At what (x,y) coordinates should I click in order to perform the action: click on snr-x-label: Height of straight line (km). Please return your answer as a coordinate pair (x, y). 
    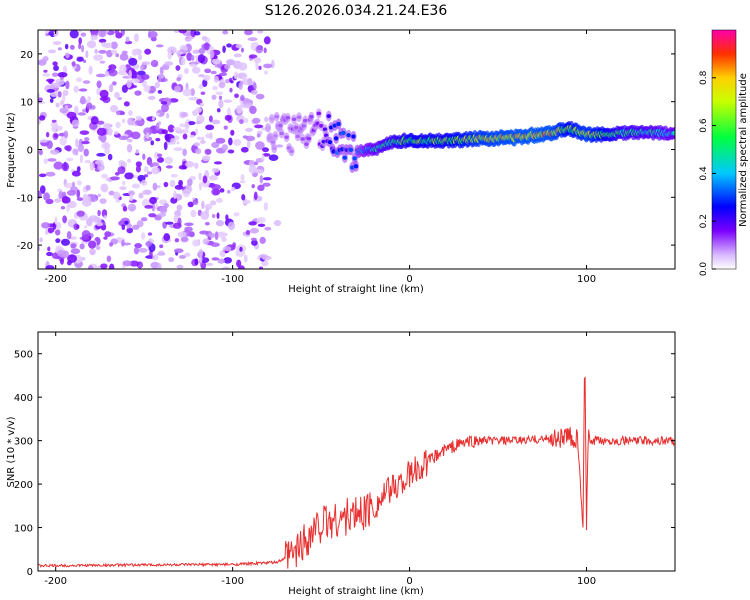
    Looking at the image, I should click on (356, 591).